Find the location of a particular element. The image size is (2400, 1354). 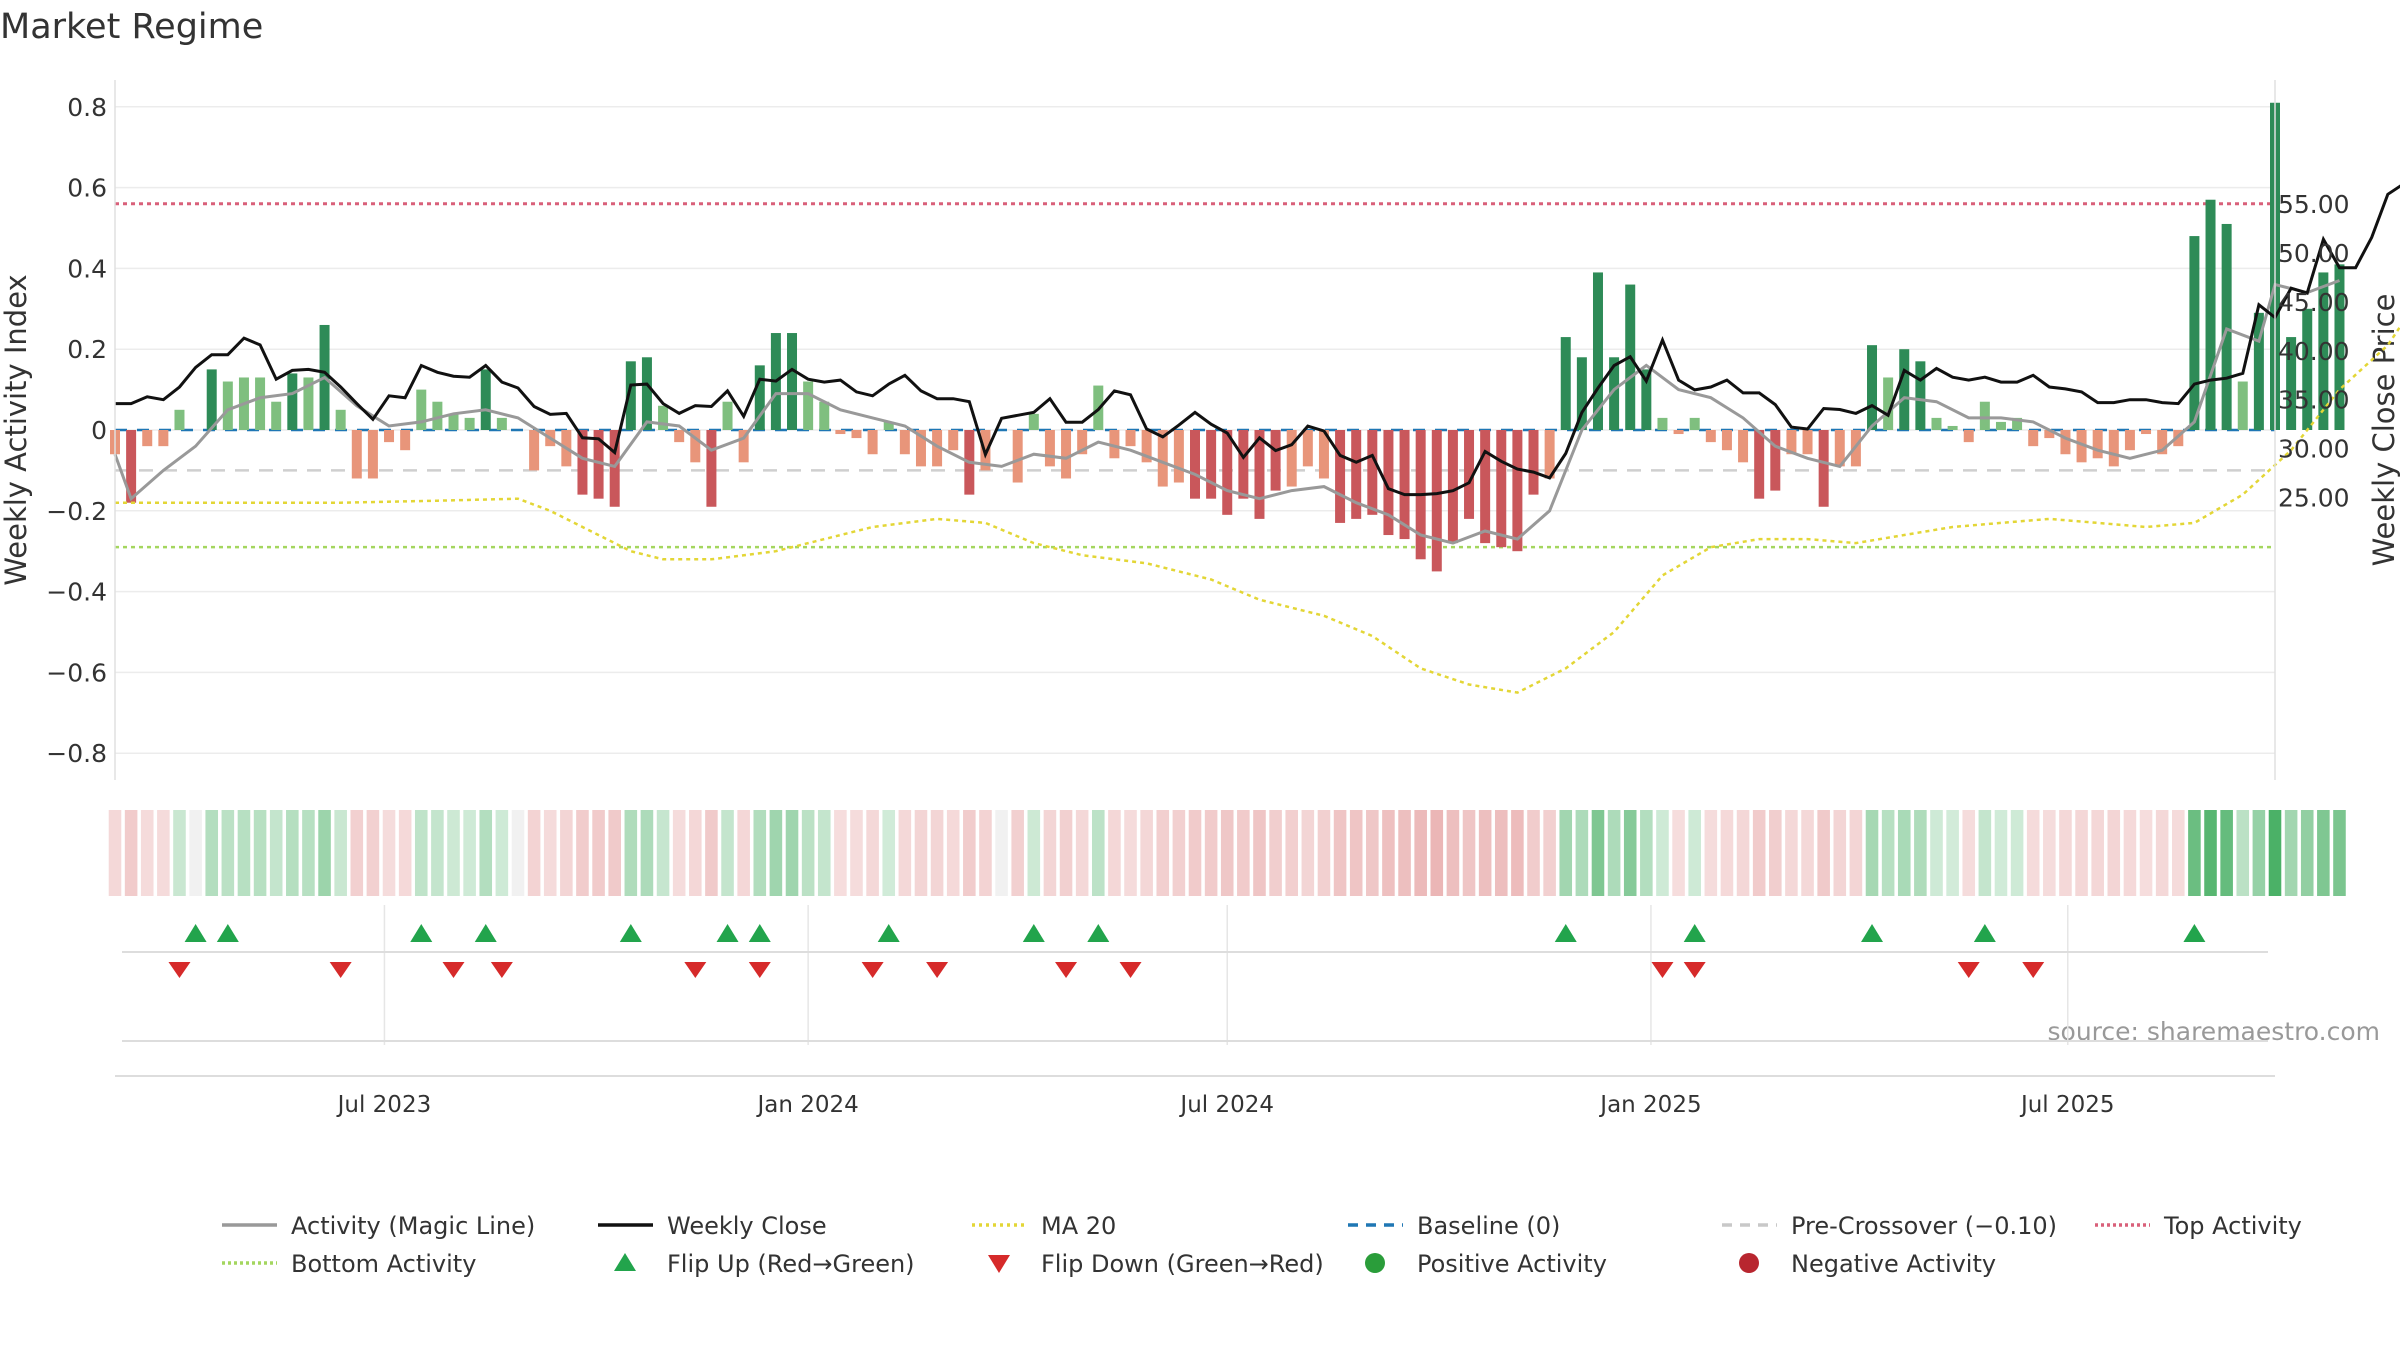

x-tick-label: Jul 2025 is located at coordinates (2067, 1105).